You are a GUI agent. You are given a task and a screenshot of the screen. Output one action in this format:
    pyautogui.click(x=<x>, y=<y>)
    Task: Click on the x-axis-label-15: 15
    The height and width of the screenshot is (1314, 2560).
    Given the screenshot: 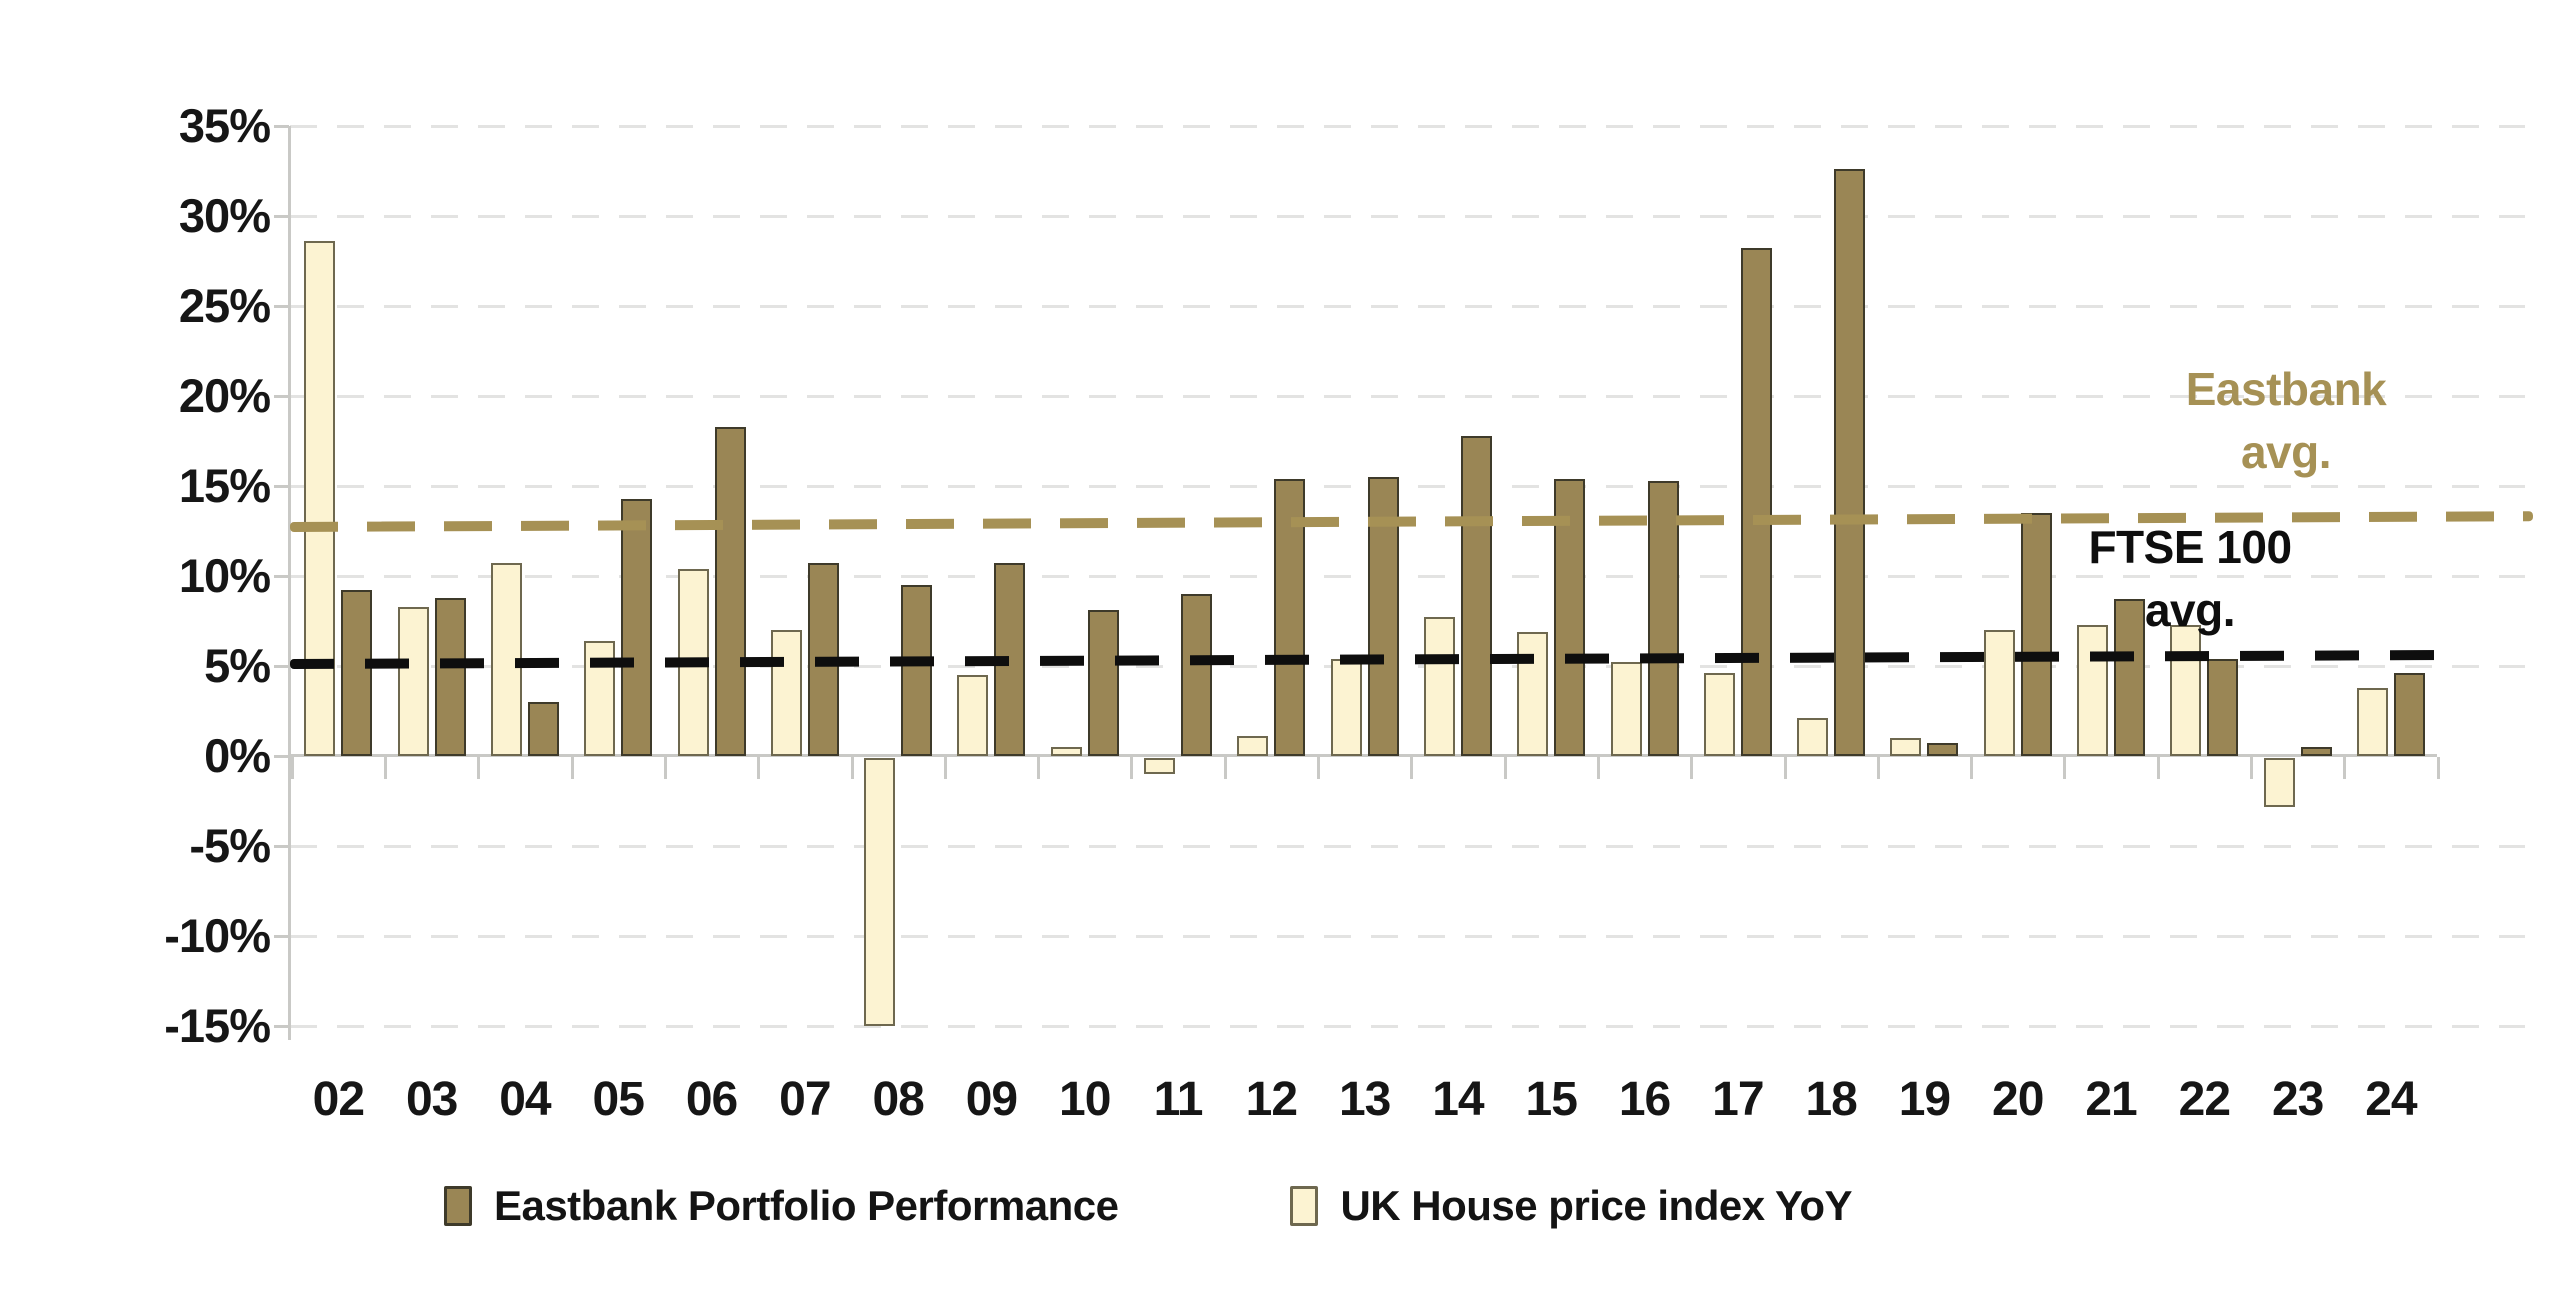 What is the action you would take?
    pyautogui.click(x=1551, y=1099)
    